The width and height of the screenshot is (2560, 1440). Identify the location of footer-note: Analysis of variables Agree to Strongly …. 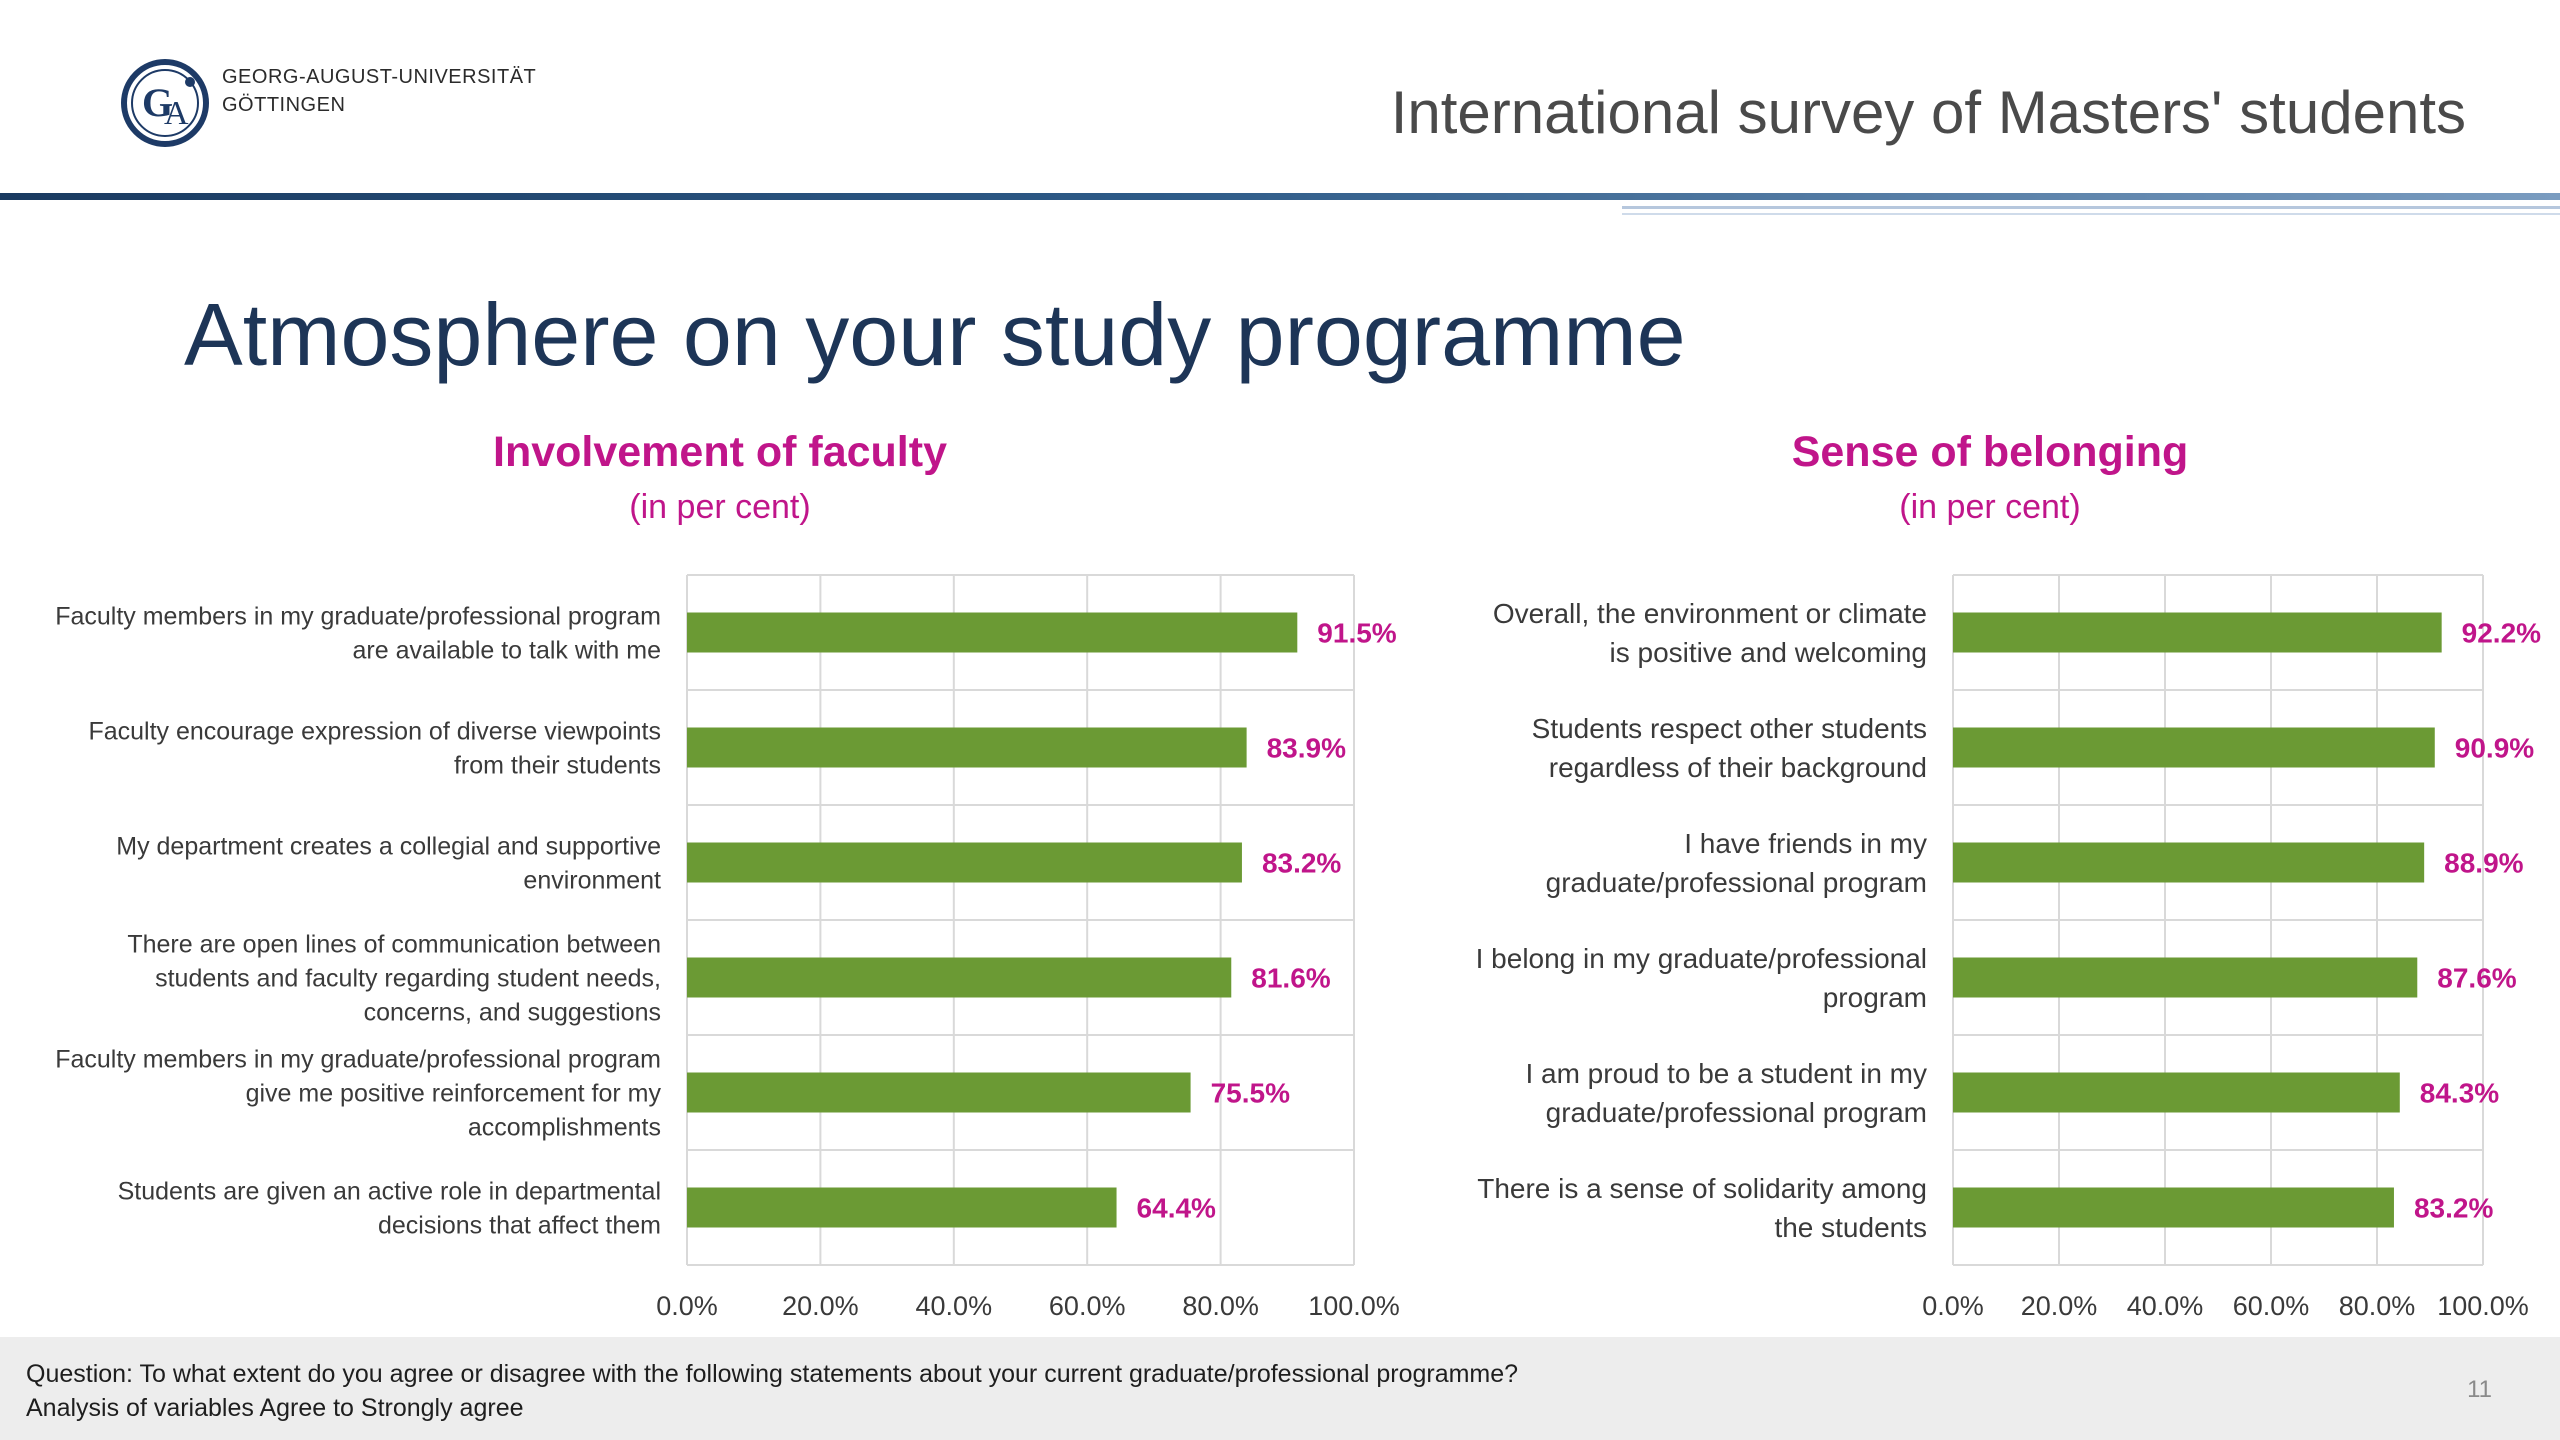
(275, 1408).